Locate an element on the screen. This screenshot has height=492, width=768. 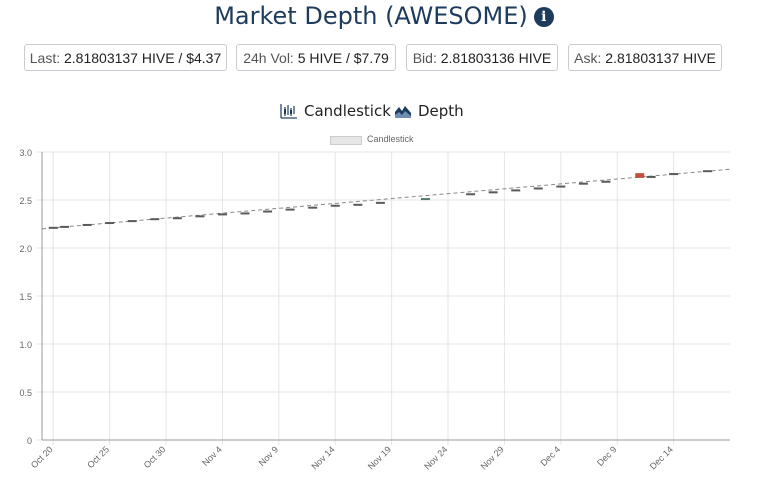
x-tick-label: Nov 29 is located at coordinates (492, 457).